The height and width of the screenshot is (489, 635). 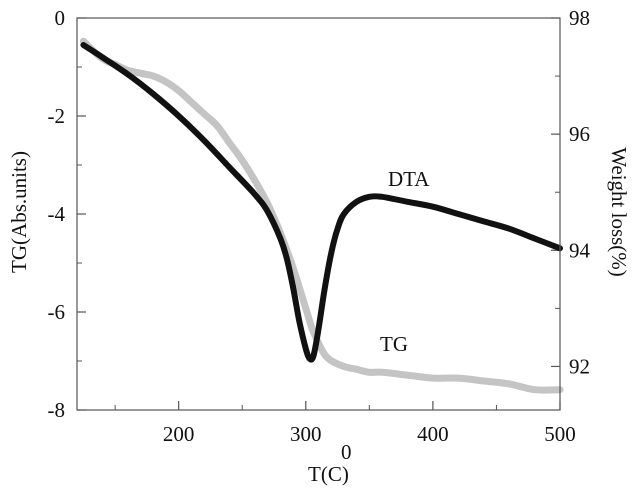 What do you see at coordinates (57, 312) in the screenshot?
I see `y-left-tick-label: -6` at bounding box center [57, 312].